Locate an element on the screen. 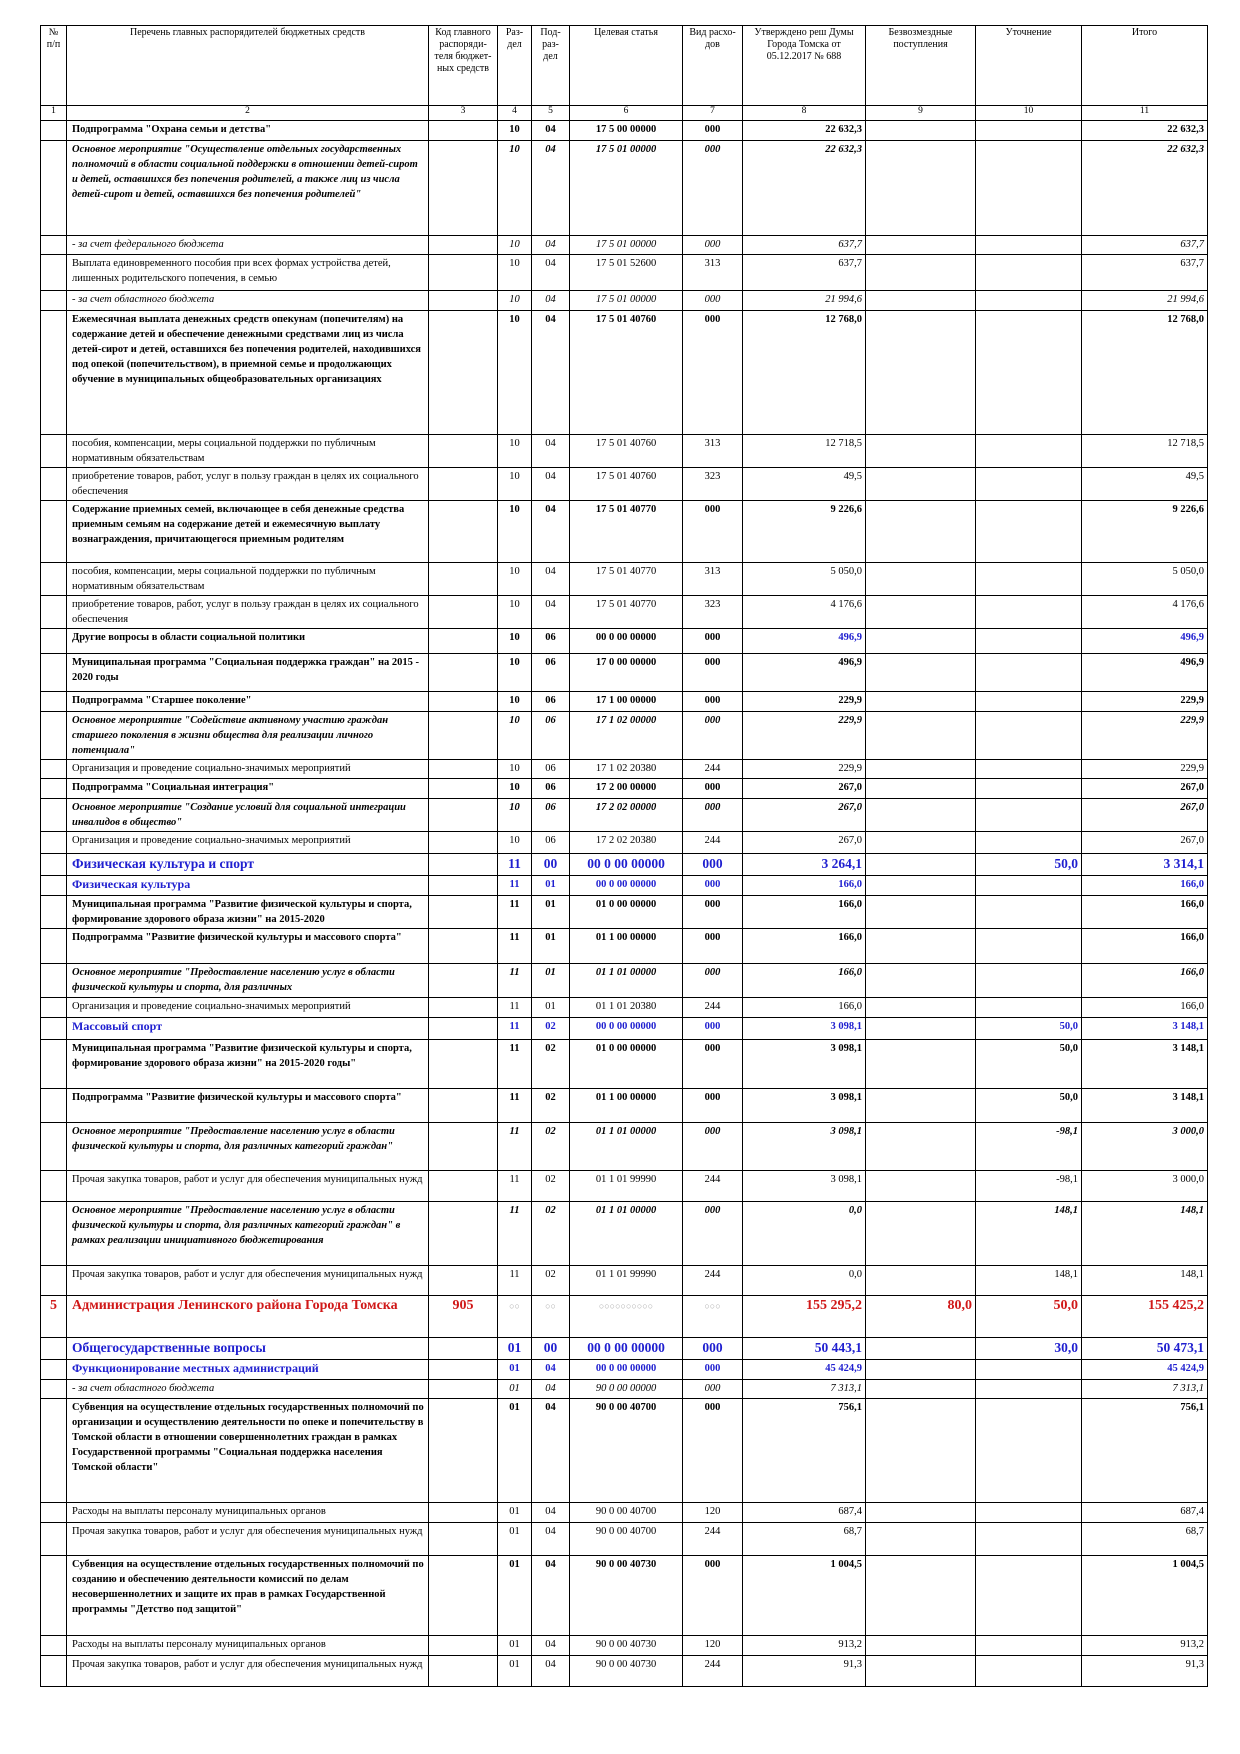 The height and width of the screenshot is (1754, 1240). table-cell: 2 is located at coordinates (247, 113).